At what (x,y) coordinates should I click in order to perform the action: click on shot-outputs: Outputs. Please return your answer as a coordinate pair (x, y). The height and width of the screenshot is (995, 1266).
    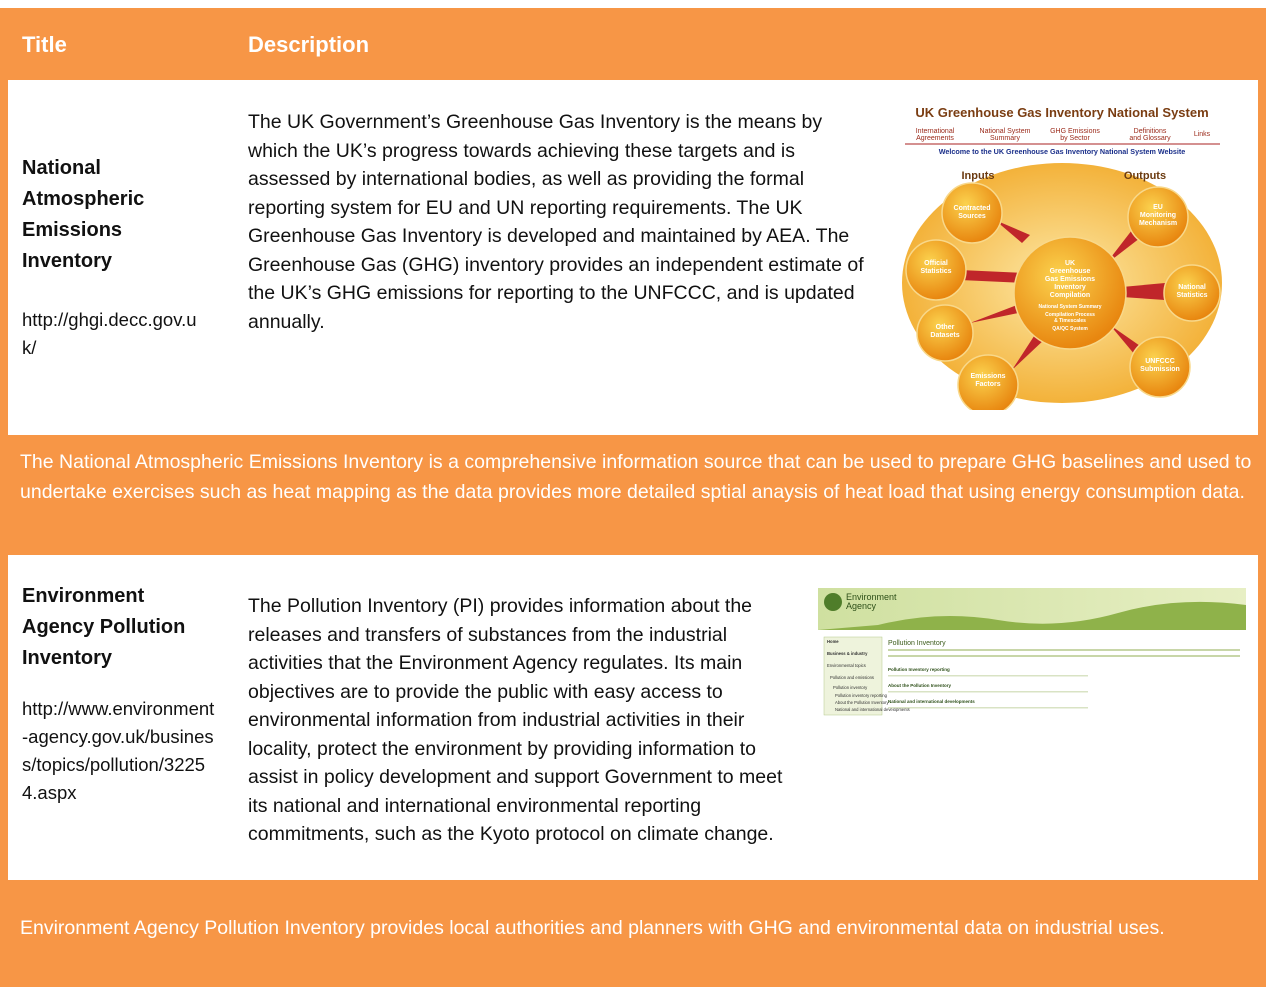
    Looking at the image, I should click on (1145, 176).